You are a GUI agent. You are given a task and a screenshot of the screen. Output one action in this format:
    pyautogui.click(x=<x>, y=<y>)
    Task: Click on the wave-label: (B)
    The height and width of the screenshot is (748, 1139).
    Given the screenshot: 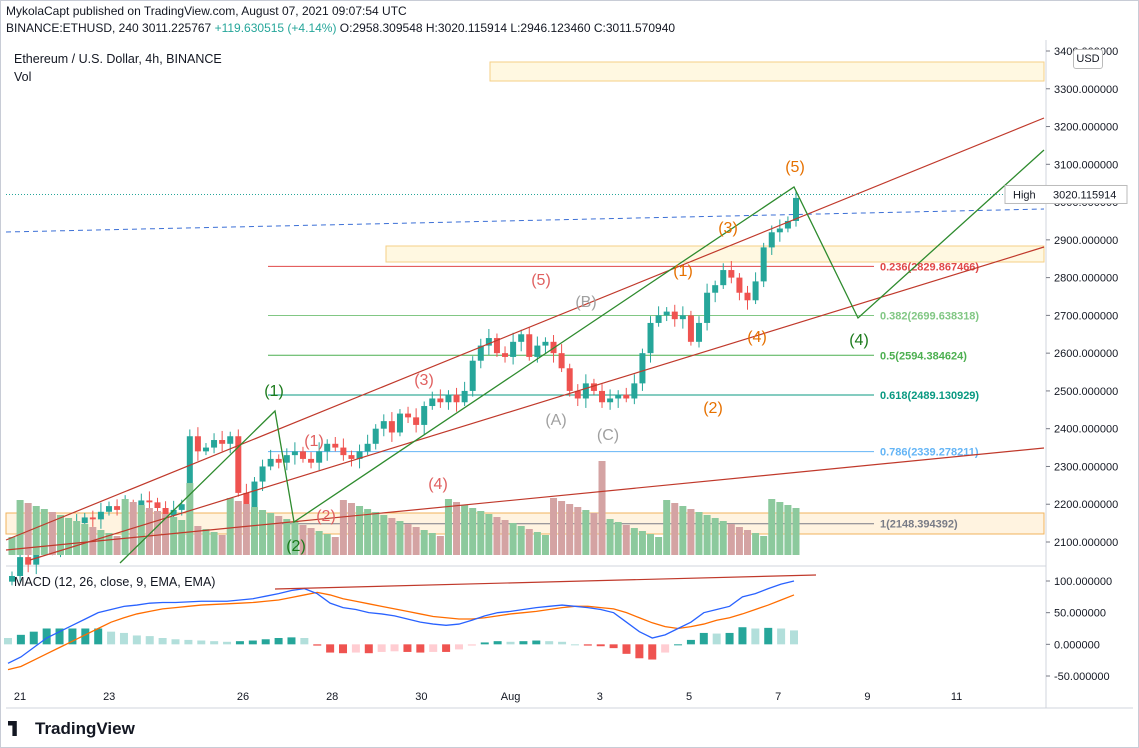 What is the action you would take?
    pyautogui.click(x=585, y=302)
    